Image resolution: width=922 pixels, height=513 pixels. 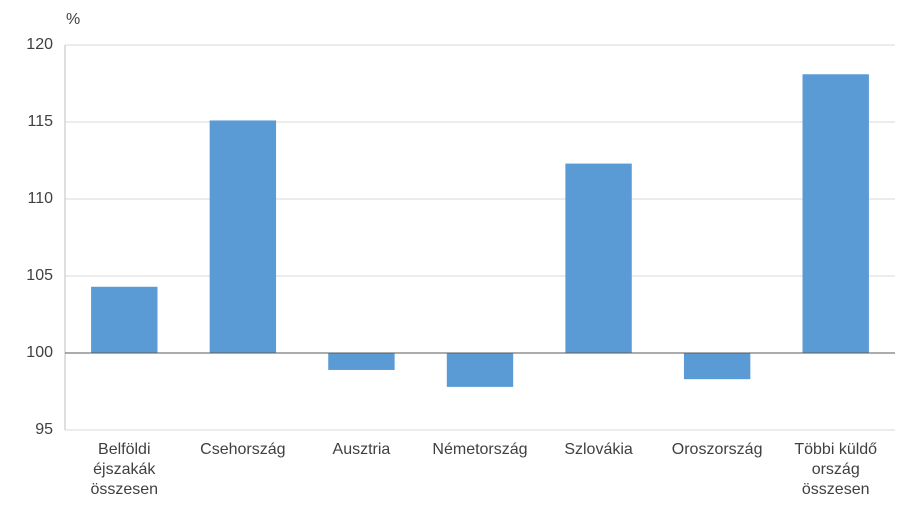 What do you see at coordinates (598, 449) in the screenshot?
I see `x-tick-label: Szlovákia` at bounding box center [598, 449].